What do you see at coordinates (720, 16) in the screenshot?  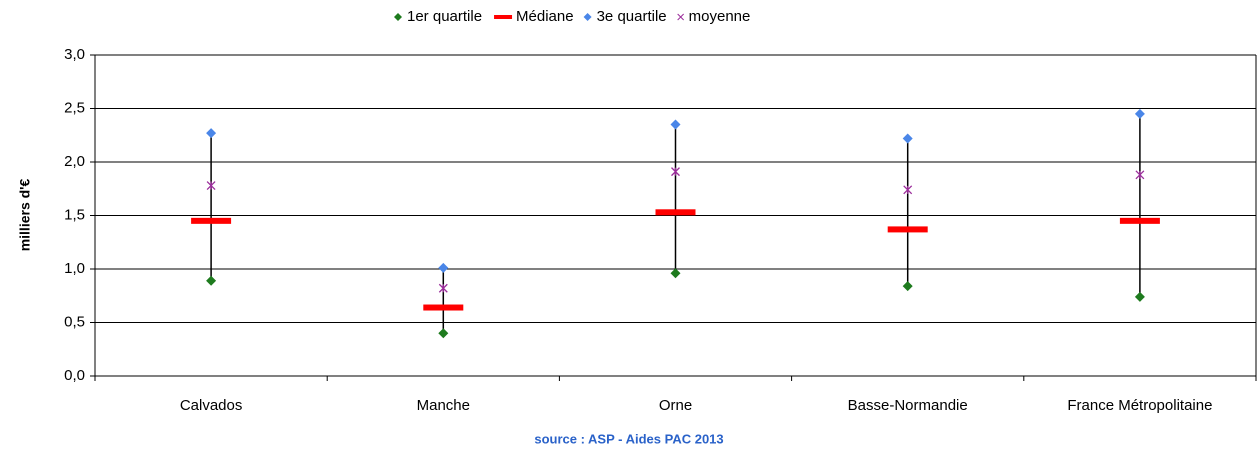 I see `legend-label: moyenne` at bounding box center [720, 16].